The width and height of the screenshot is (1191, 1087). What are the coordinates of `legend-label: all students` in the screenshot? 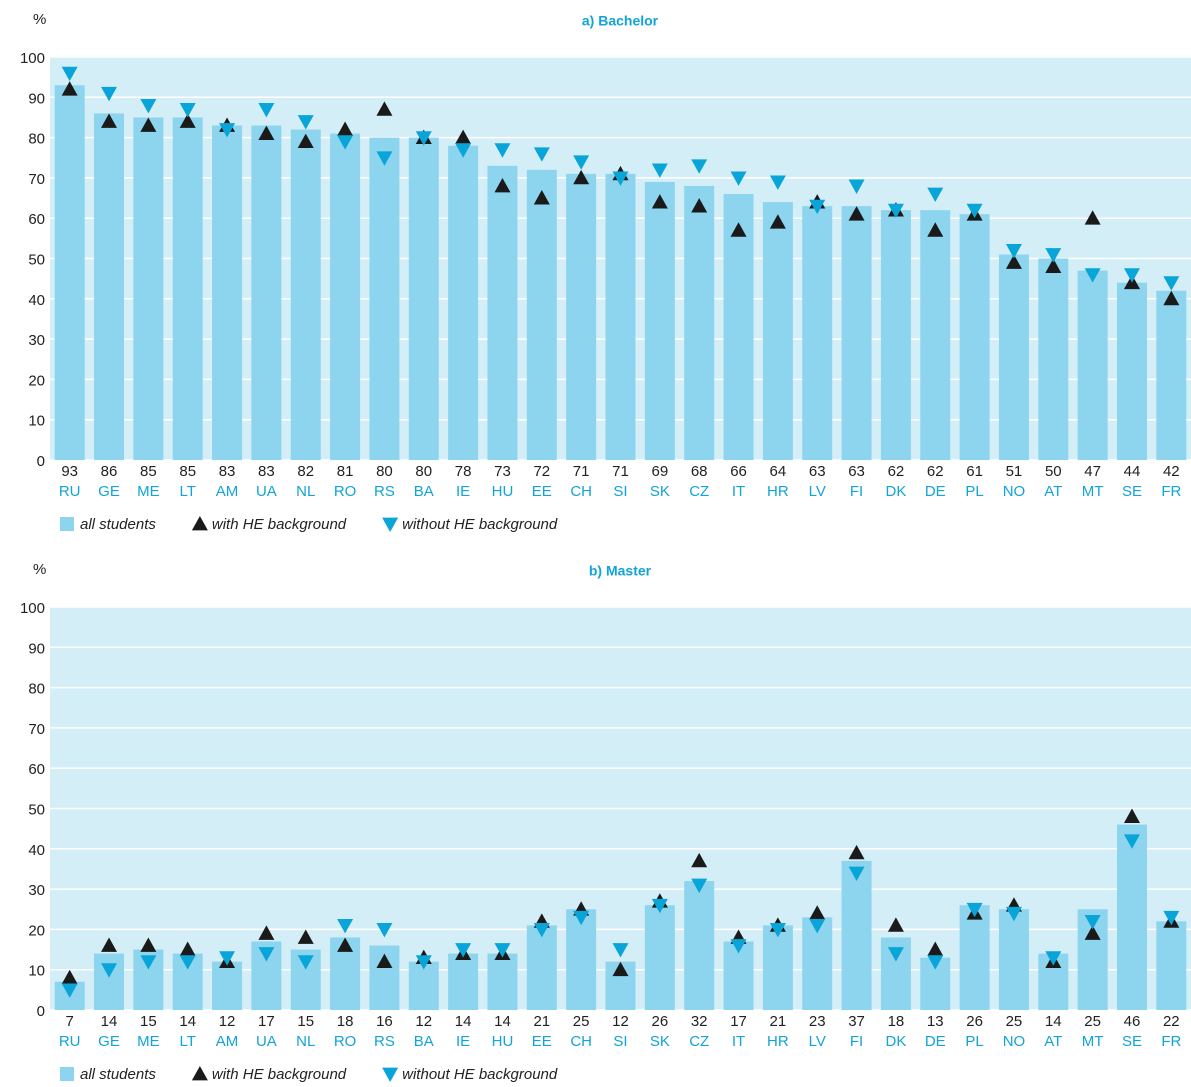 It's located at (118, 524).